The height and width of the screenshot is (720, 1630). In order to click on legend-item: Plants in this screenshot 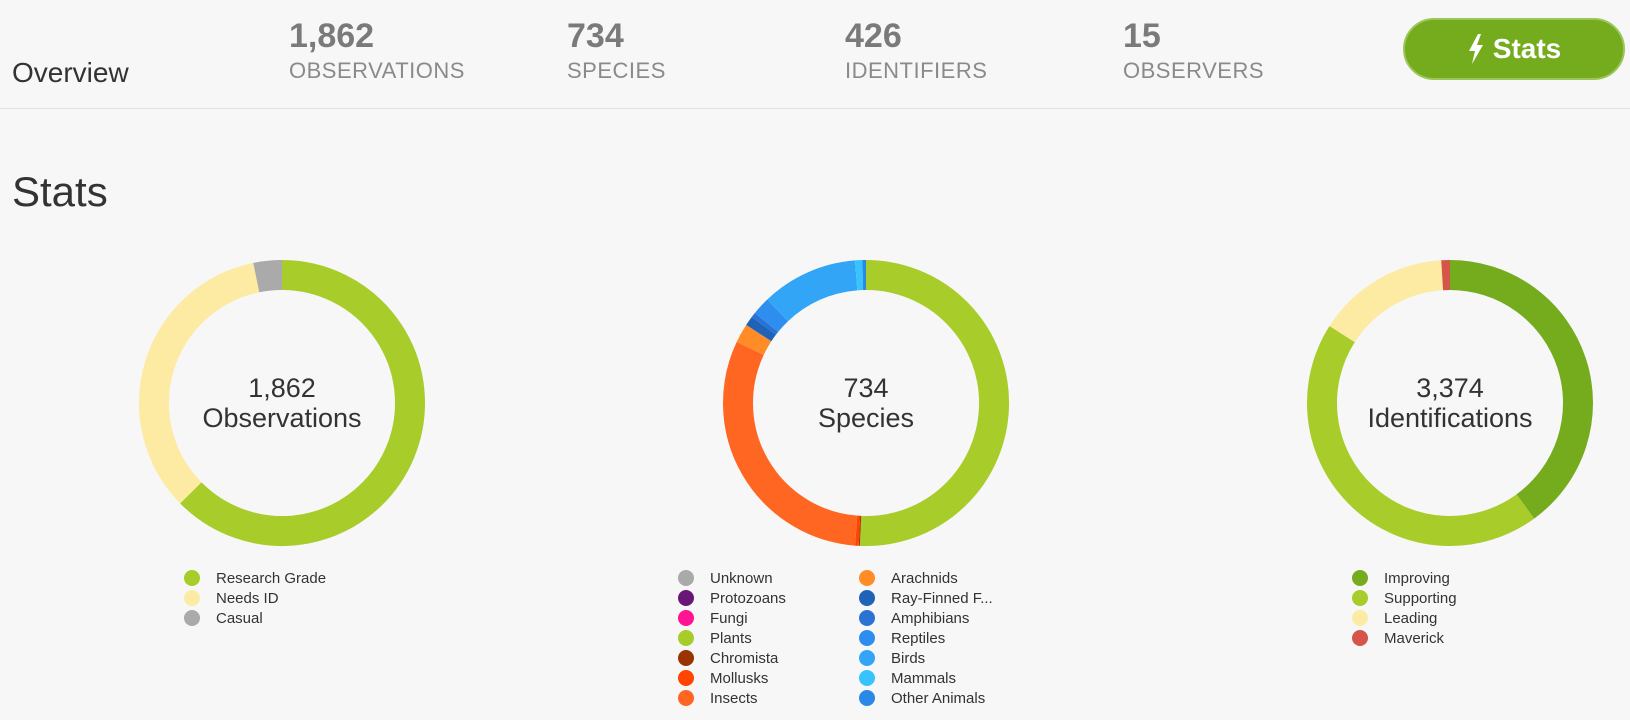, I will do `click(768, 638)`.